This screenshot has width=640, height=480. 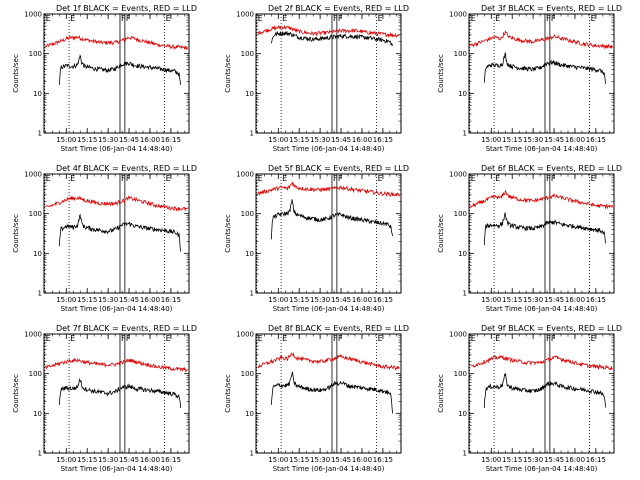 What do you see at coordinates (551, 8) in the screenshot?
I see `panel-title: Det 3f BLACK = Events, RED = LLD` at bounding box center [551, 8].